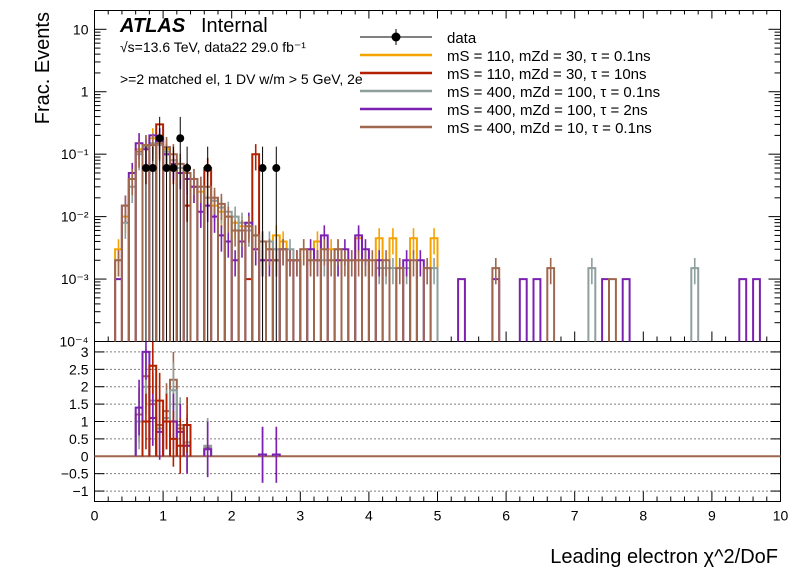 The width and height of the screenshot is (796, 577). What do you see at coordinates (79, 369) in the screenshot?
I see `bottom-y-tick-label: 2.5` at bounding box center [79, 369].